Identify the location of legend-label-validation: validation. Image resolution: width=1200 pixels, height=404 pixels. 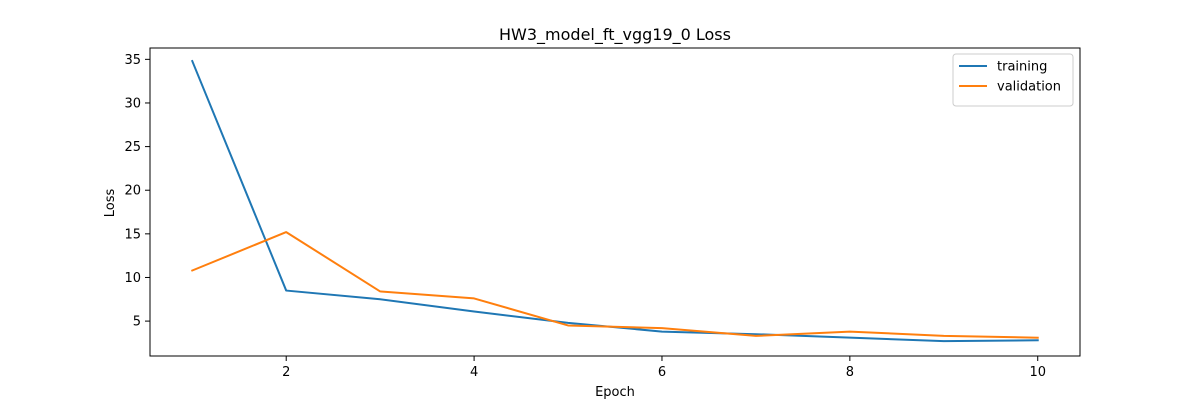
(1029, 87).